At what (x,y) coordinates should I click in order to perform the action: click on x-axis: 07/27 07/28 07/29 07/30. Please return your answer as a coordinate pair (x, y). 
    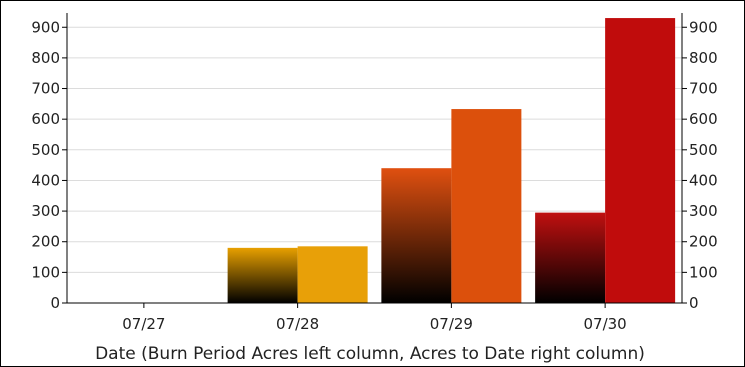
    Looking at the image, I should click on (374, 318).